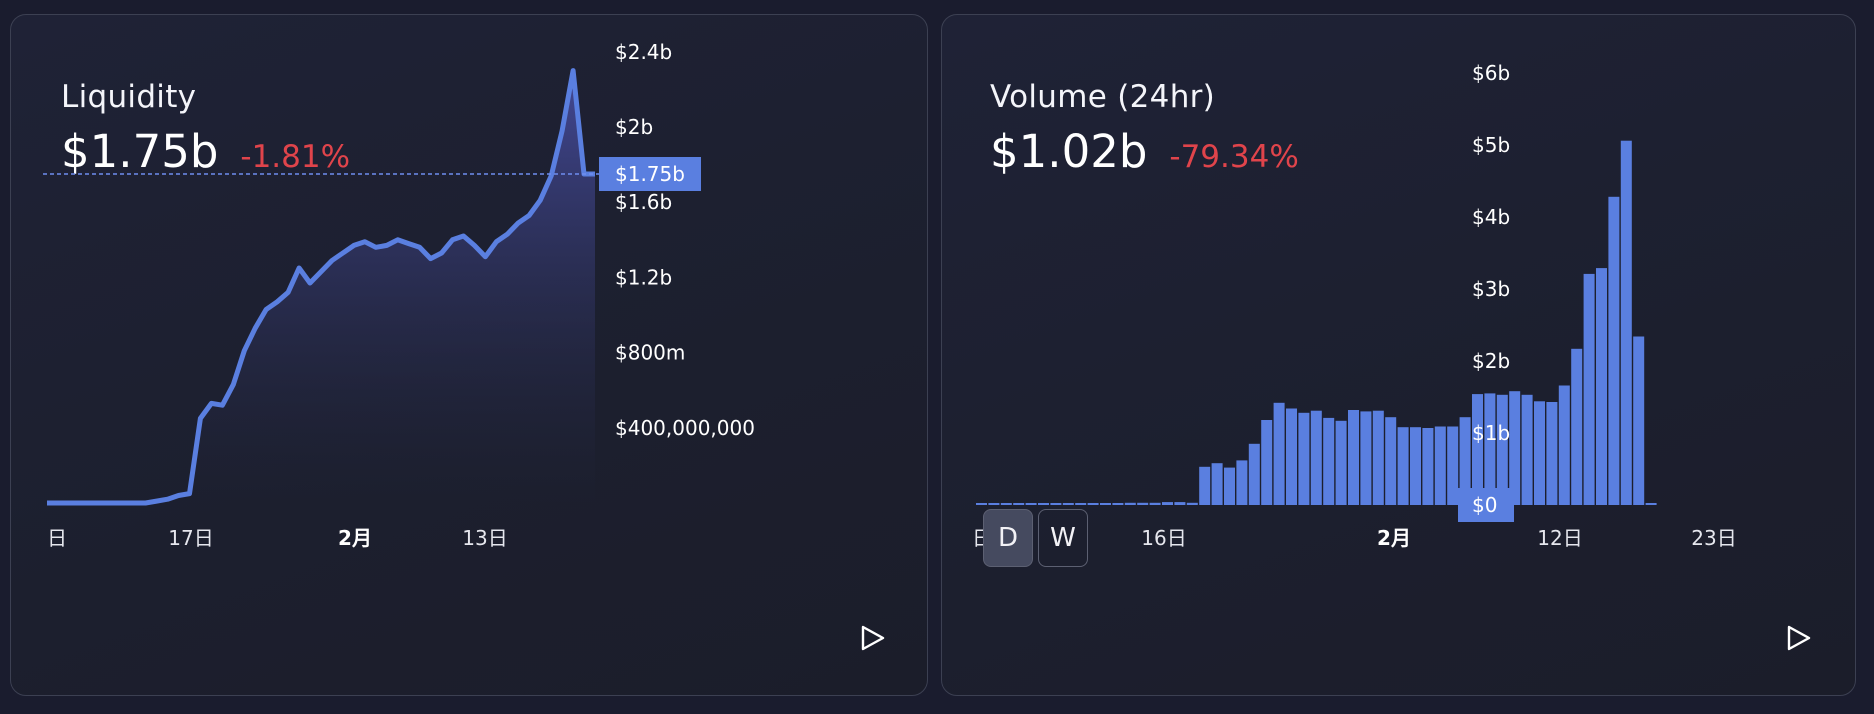 The image size is (1874, 714). I want to click on liquidity-current-marker, so click(650, 174).